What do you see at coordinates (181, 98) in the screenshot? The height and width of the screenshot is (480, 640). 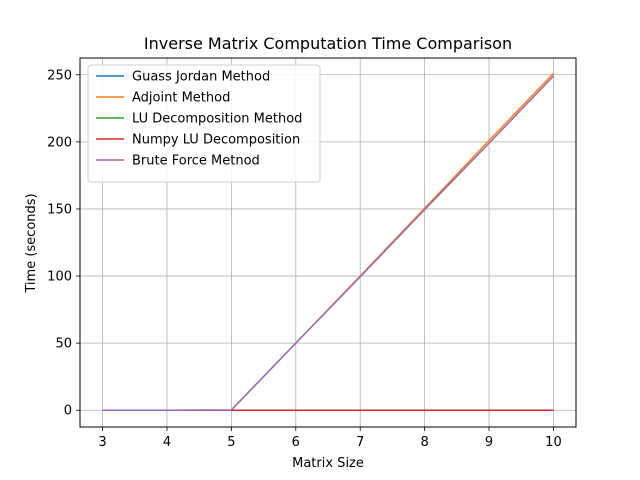 I see `legend-label-1: Adjoint Method` at bounding box center [181, 98].